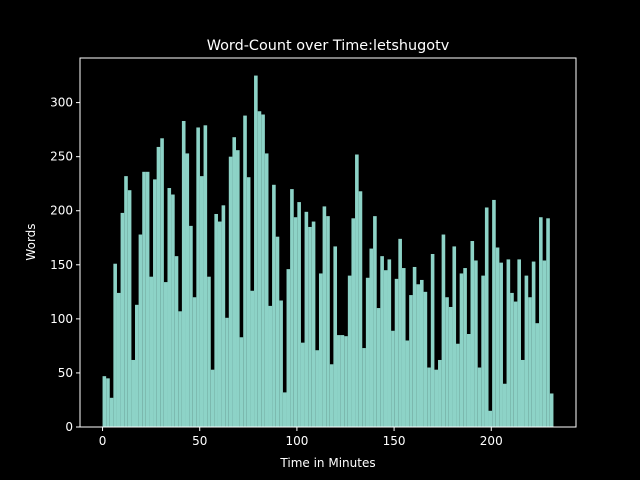 The height and width of the screenshot is (480, 640). I want to click on x-tick-label: 50, so click(199, 441).